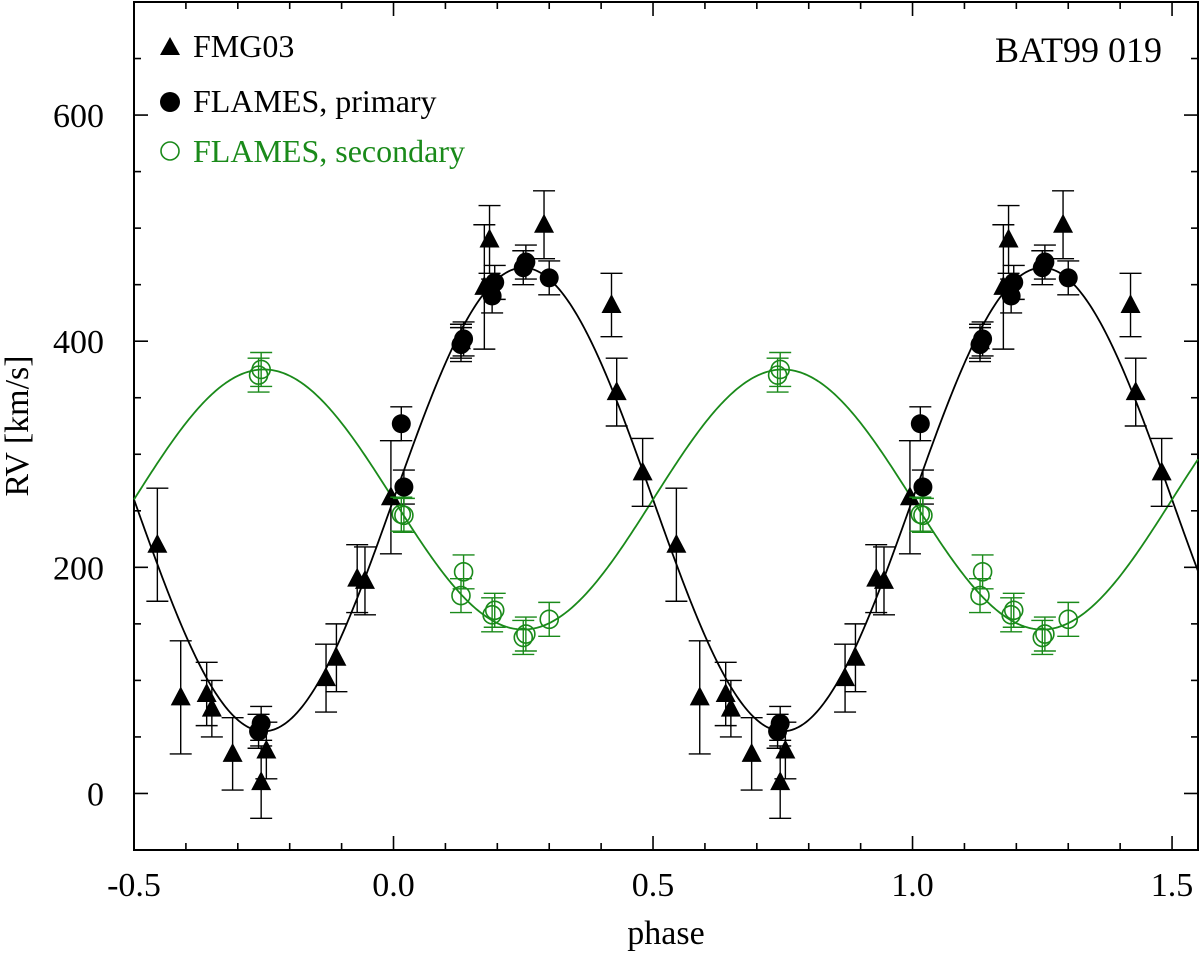 This screenshot has width=1200, height=956. I want to click on y-tick-label: 600, so click(78, 116).